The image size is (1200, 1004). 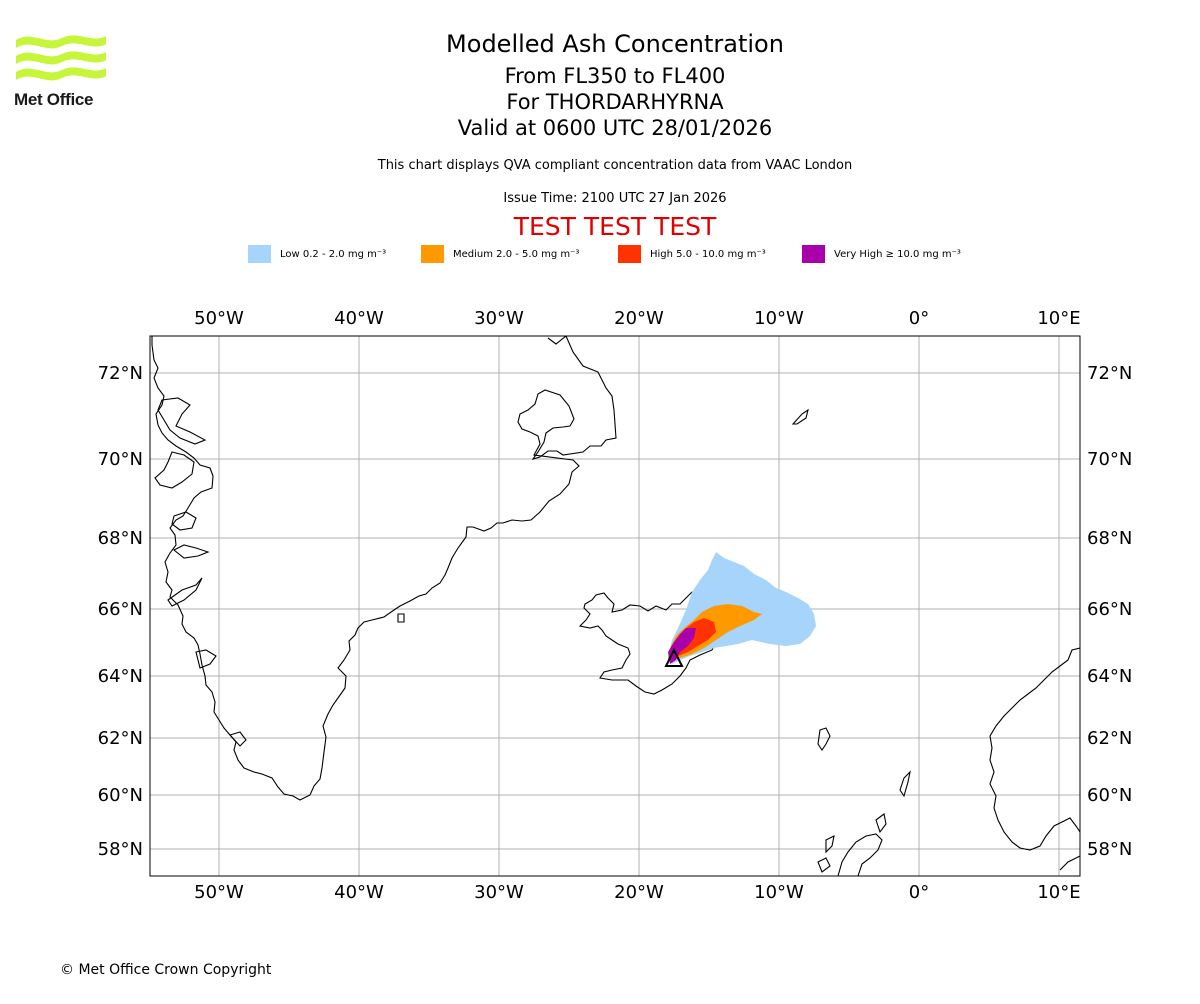 What do you see at coordinates (219, 892) in the screenshot?
I see `lon-tick-bottom: 50°W` at bounding box center [219, 892].